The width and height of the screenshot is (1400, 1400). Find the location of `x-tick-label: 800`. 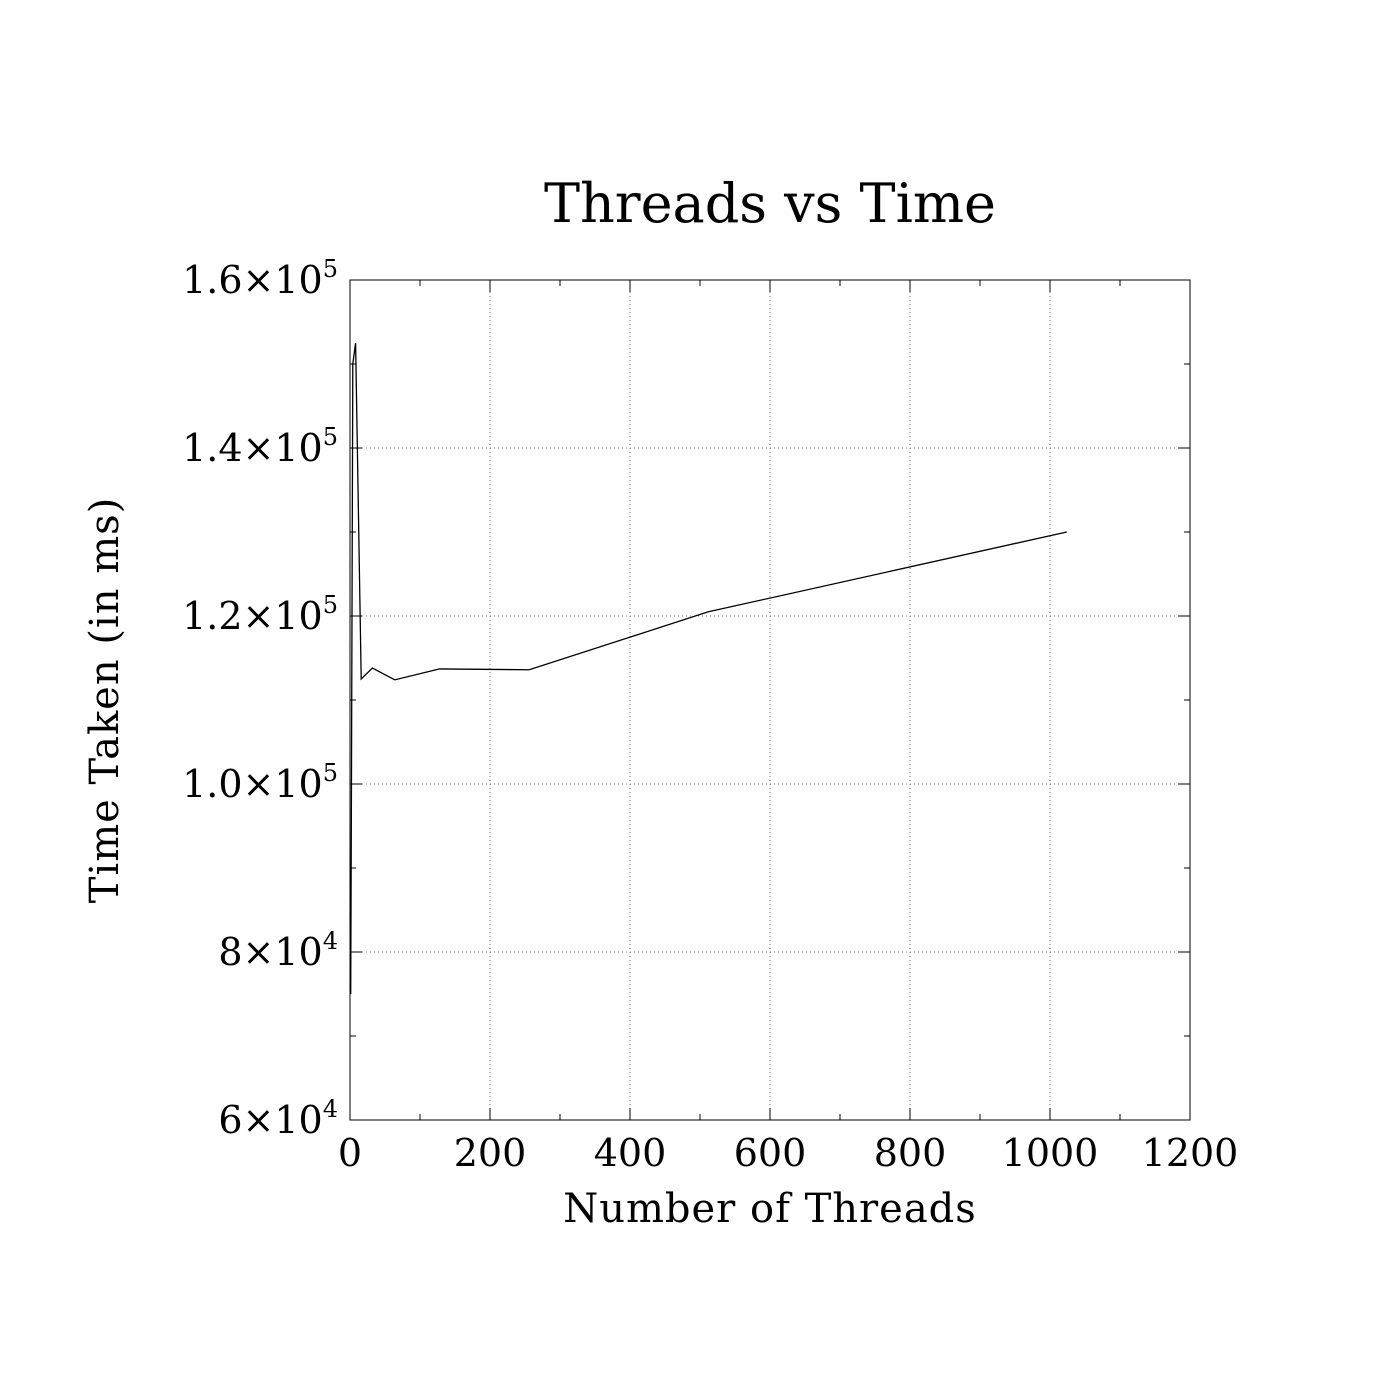

x-tick-label: 800 is located at coordinates (910, 1153).